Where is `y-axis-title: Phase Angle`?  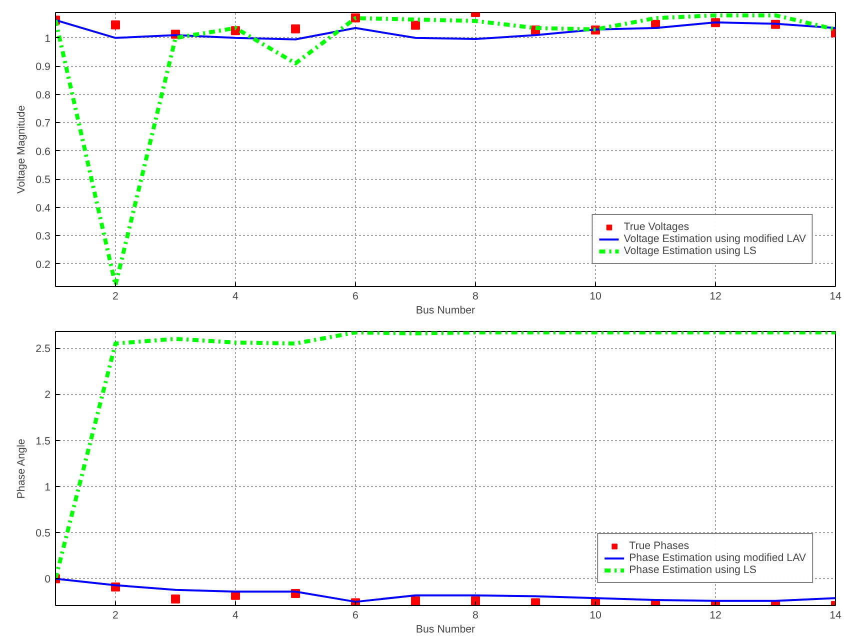 y-axis-title: Phase Angle is located at coordinates (22, 468).